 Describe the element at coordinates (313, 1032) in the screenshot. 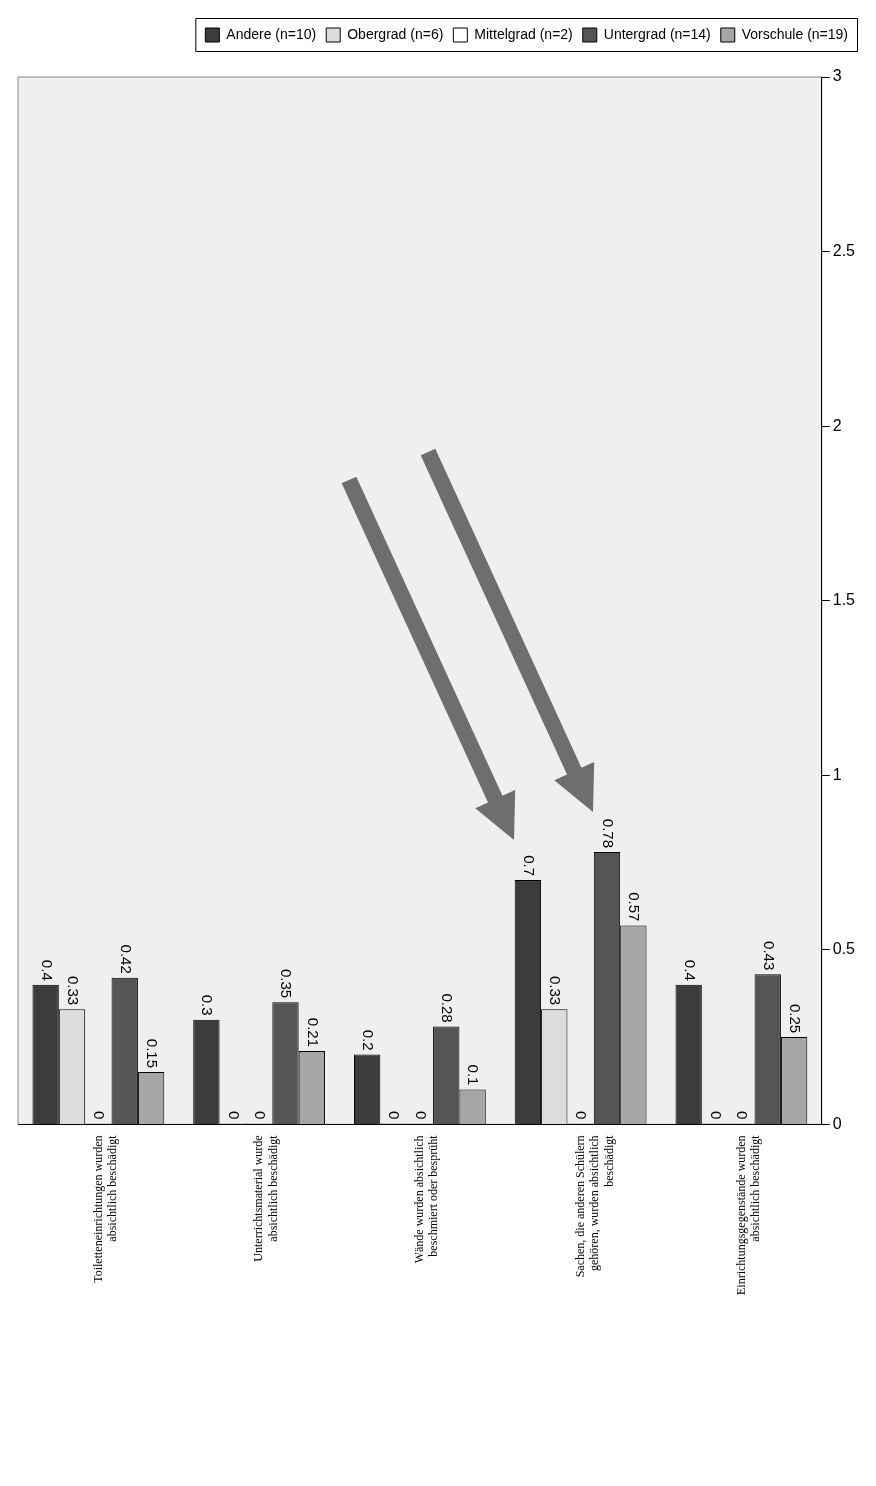

I see `data-label: 0.21` at that location.